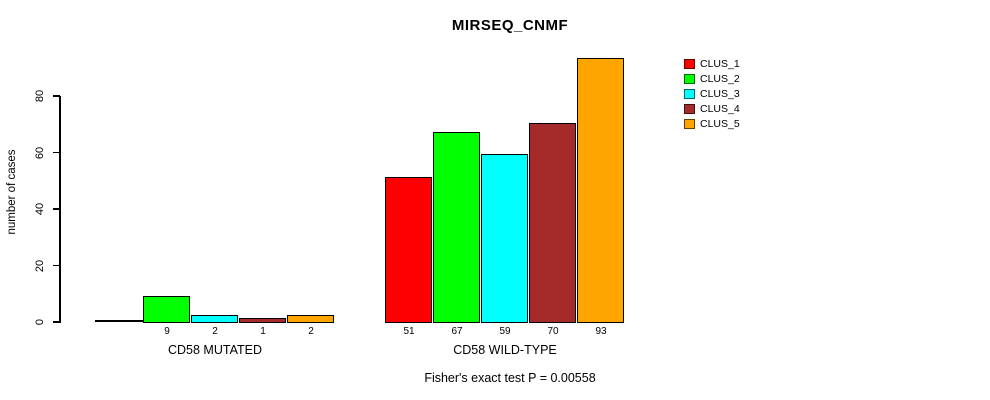  I want to click on bar-clus_2-group2, so click(456, 227).